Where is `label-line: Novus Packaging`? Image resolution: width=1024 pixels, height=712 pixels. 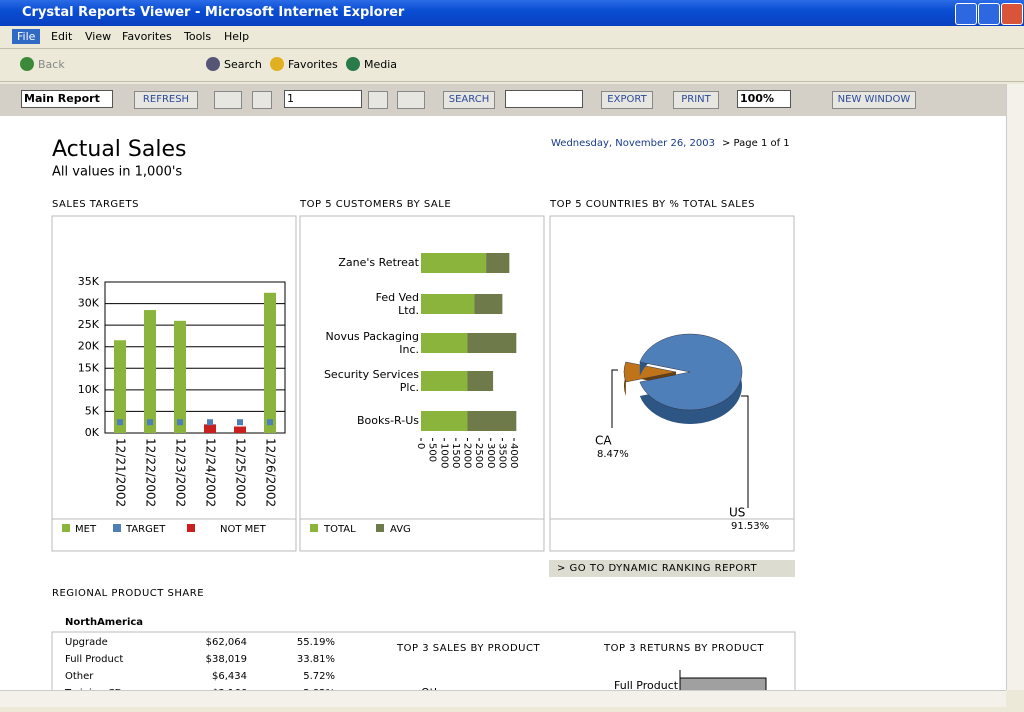
label-line: Novus Packaging is located at coordinates (372, 336).